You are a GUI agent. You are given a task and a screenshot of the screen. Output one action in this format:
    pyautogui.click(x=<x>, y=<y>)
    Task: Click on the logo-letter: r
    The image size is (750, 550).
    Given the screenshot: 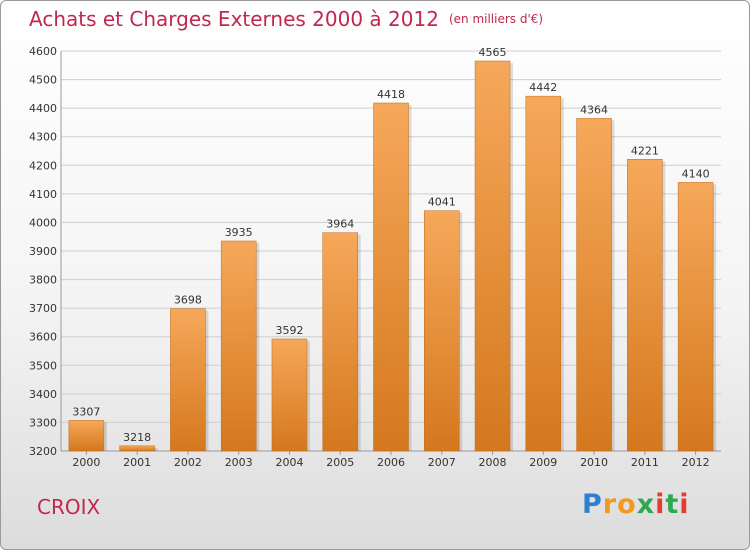 What is the action you would take?
    pyautogui.click(x=610, y=504)
    